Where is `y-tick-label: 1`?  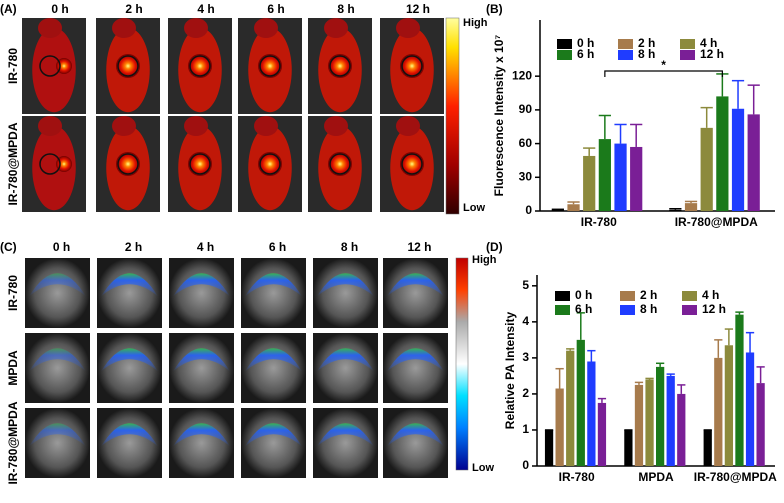
y-tick-label: 1 is located at coordinates (525, 429).